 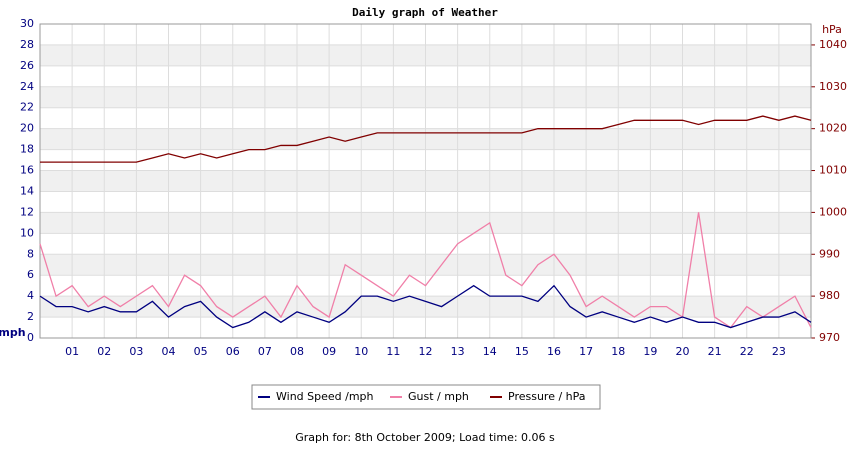 What do you see at coordinates (13, 332) in the screenshot?
I see `y-axis-label: mph` at bounding box center [13, 332].